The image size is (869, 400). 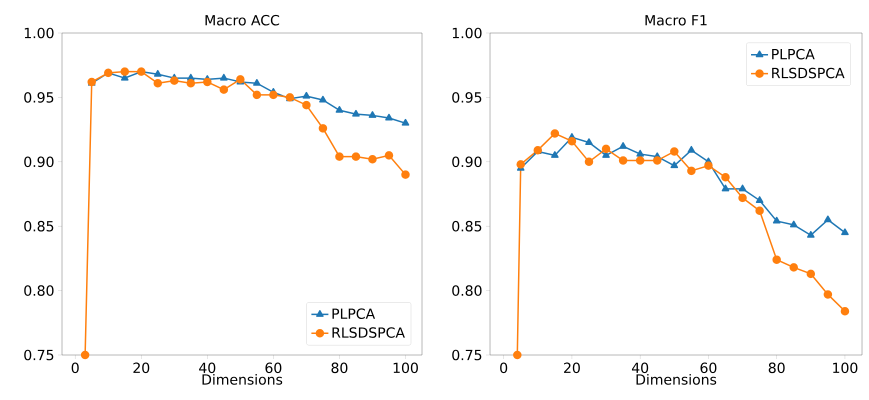 I want to click on chart-title: Macro F1, so click(x=676, y=20).